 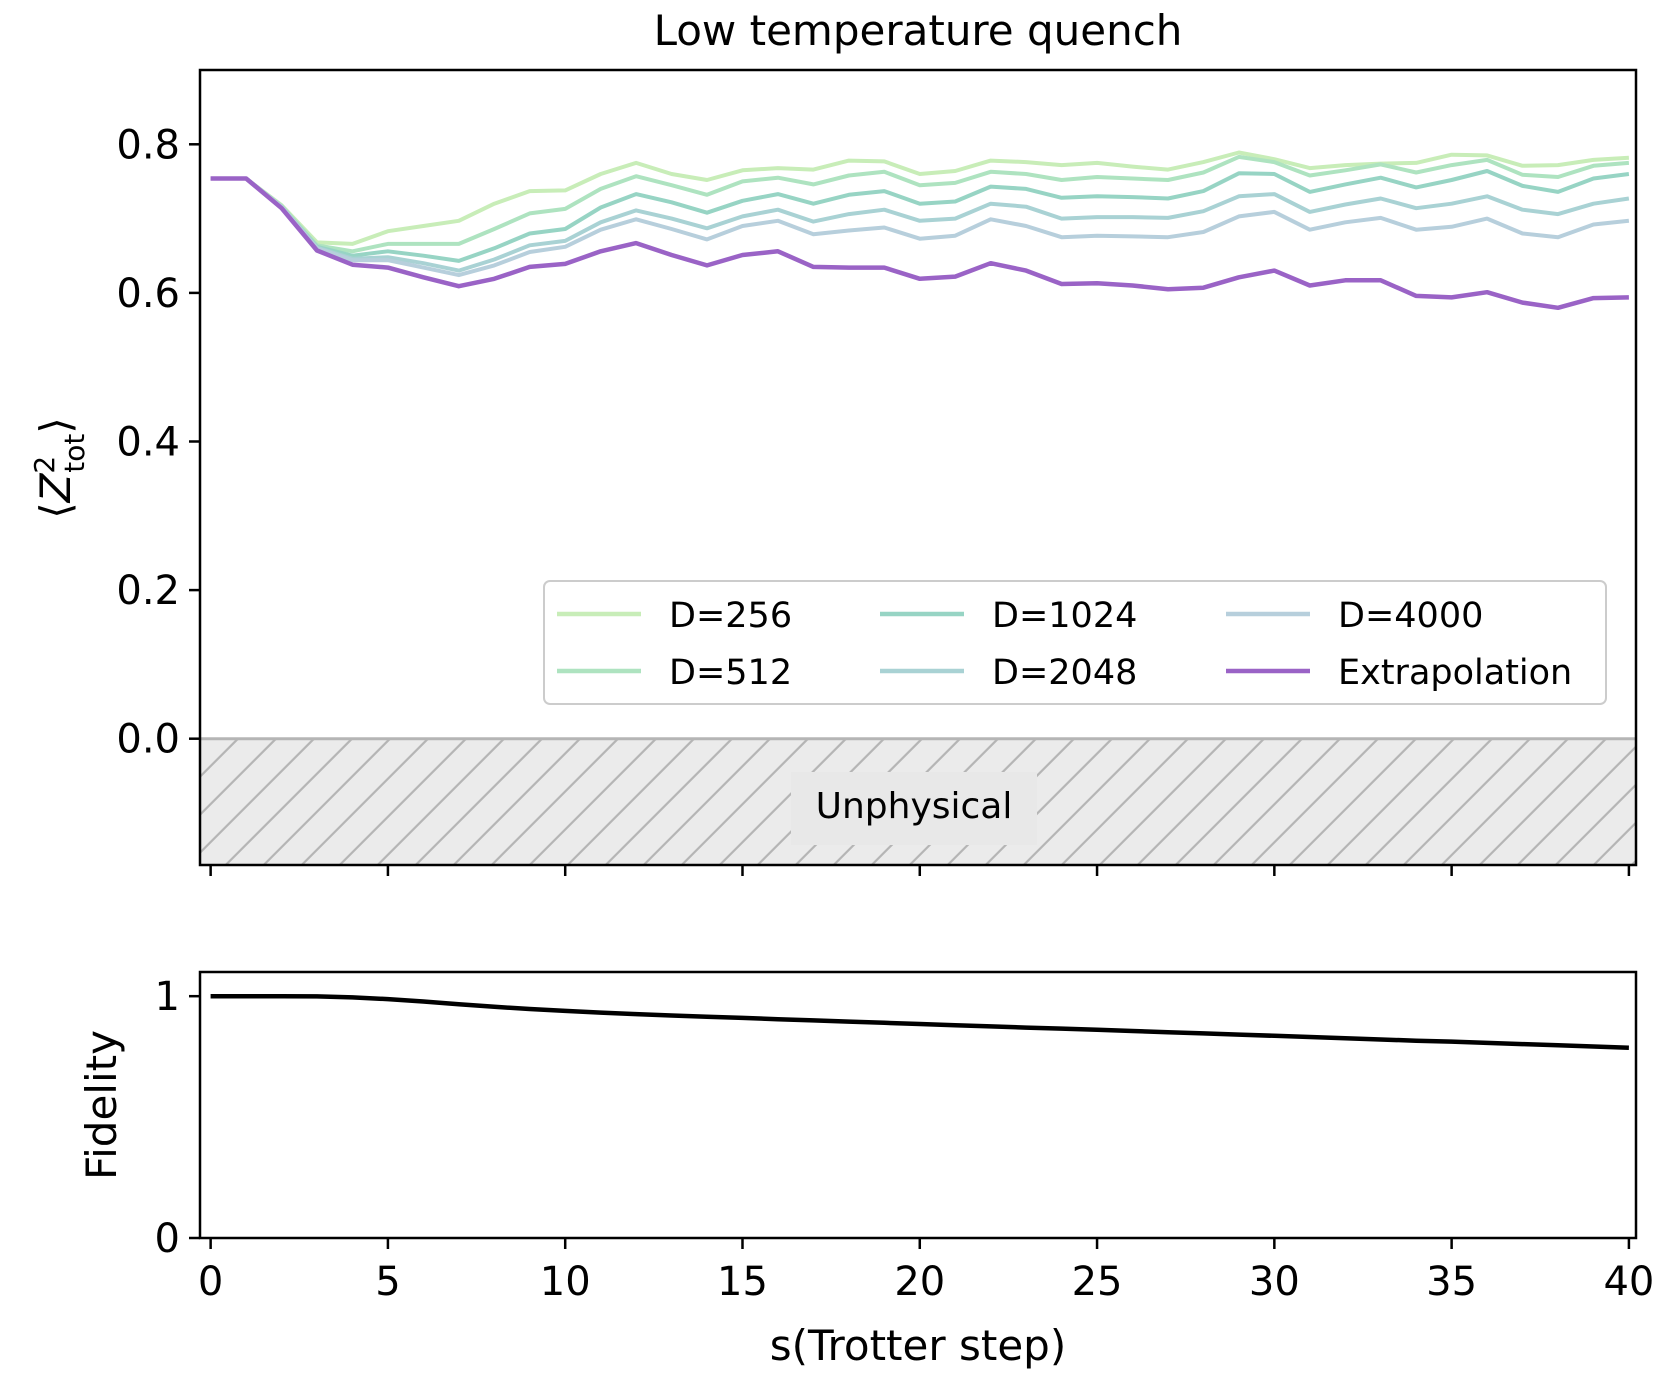 What do you see at coordinates (101, 1105) in the screenshot?
I see `bottom-y-axis-label: Fidelity` at bounding box center [101, 1105].